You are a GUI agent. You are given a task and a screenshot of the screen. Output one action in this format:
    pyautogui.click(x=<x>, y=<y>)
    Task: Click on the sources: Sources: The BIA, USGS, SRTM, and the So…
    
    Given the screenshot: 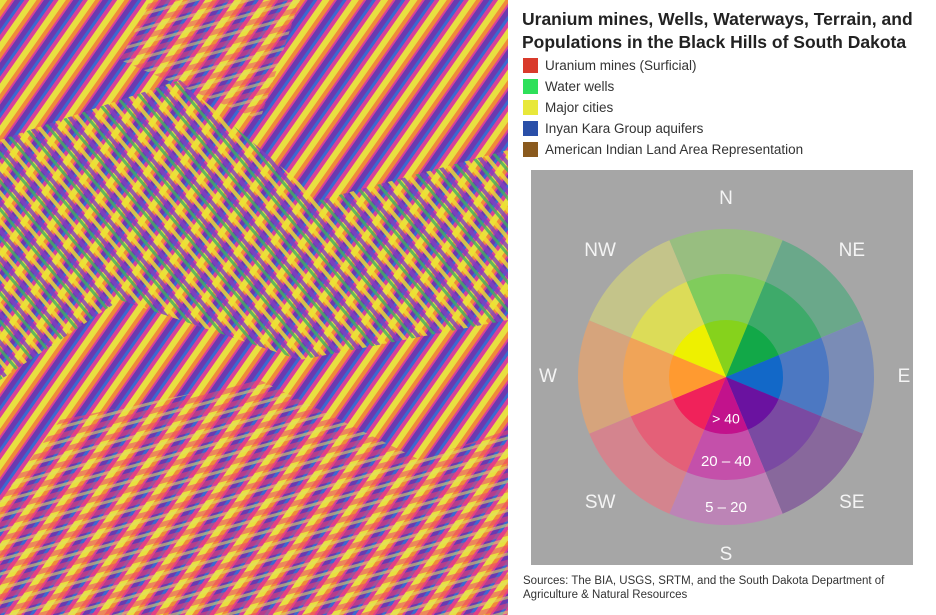 What is the action you would take?
    pyautogui.click(x=704, y=588)
    